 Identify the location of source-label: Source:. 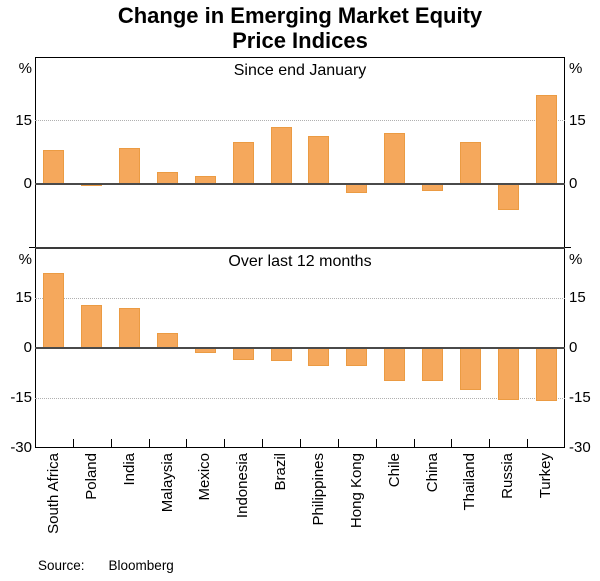
(61, 565).